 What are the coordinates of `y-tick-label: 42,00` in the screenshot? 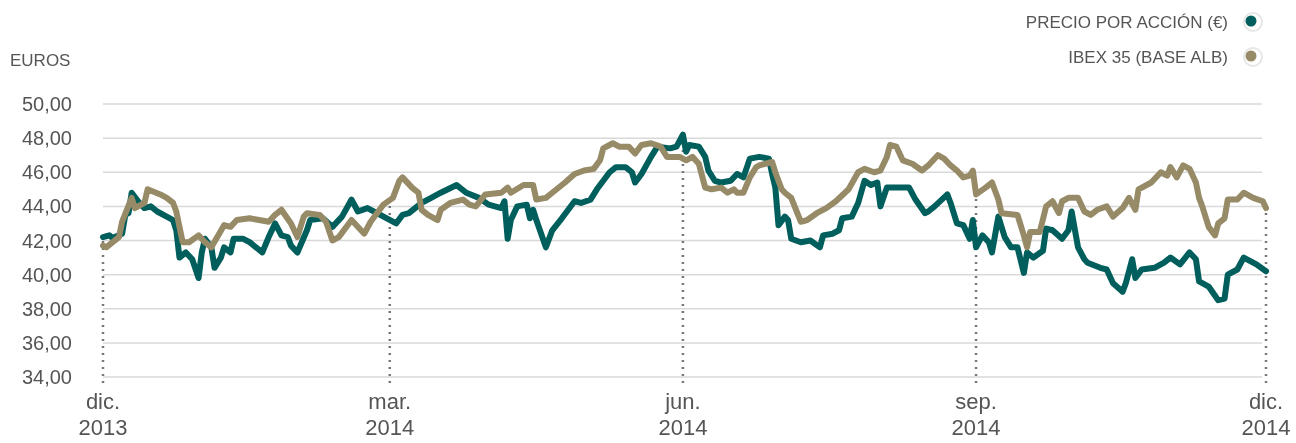 It's located at (46, 240).